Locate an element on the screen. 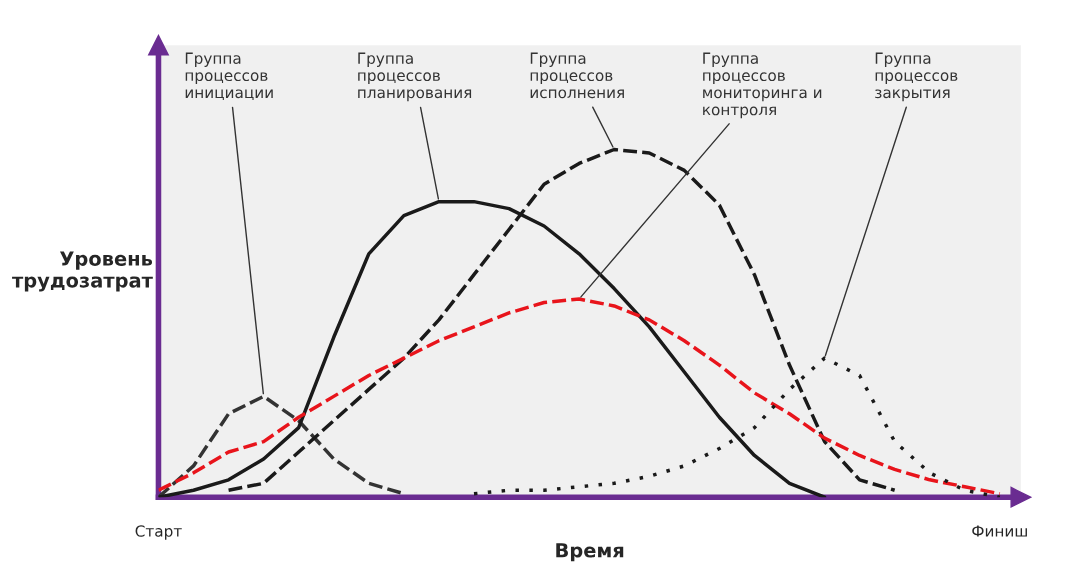  text: Группа процессов закрытия is located at coordinates (916, 77).